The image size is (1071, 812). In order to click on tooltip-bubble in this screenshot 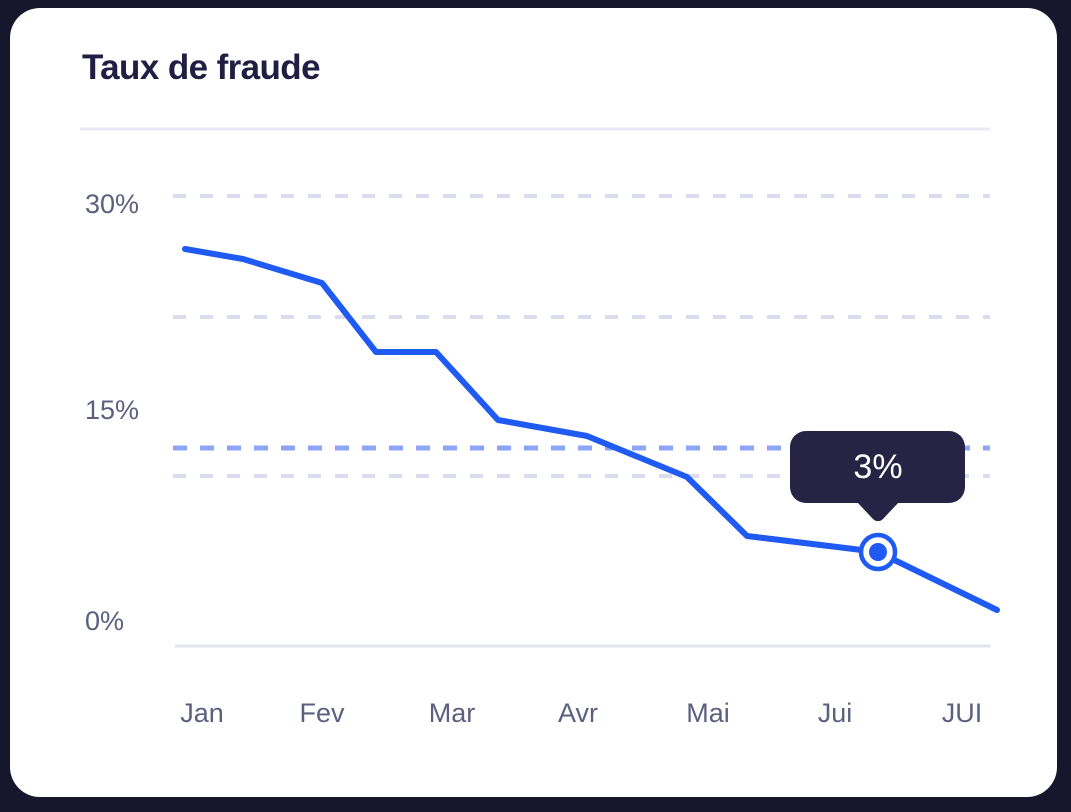, I will do `click(877, 467)`.